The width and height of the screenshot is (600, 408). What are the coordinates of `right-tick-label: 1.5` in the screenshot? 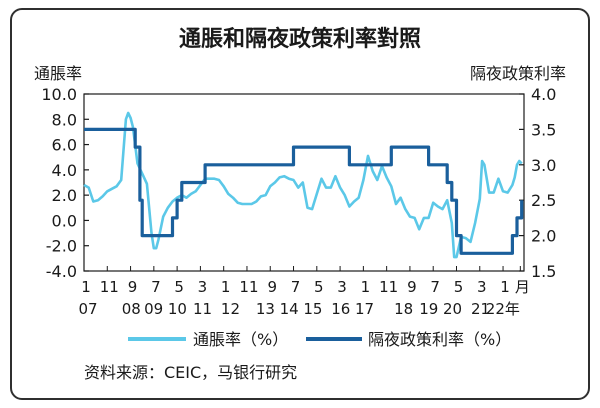 It's located at (543, 271).